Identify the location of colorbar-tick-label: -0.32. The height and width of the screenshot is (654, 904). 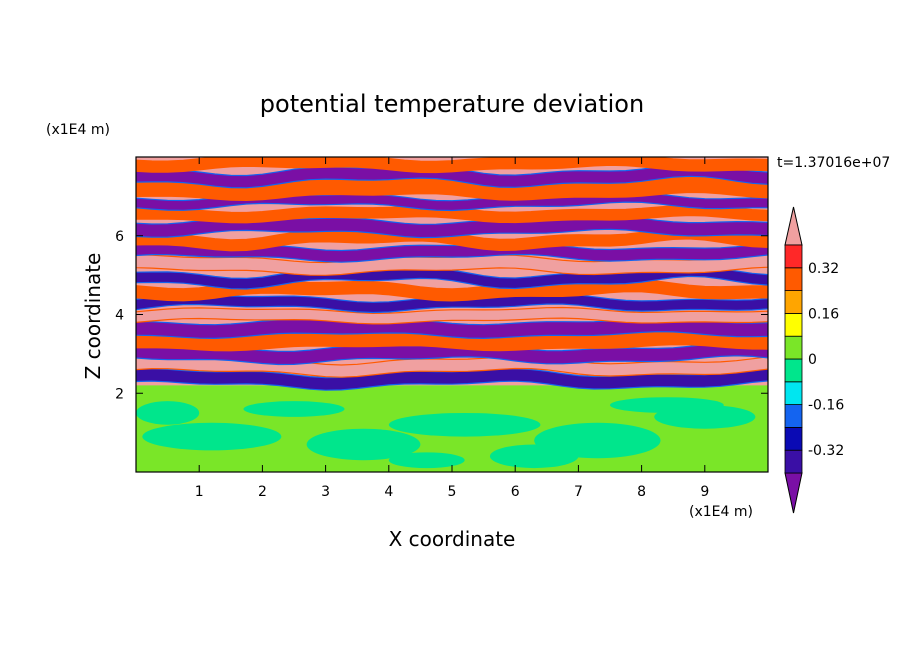
(826, 451).